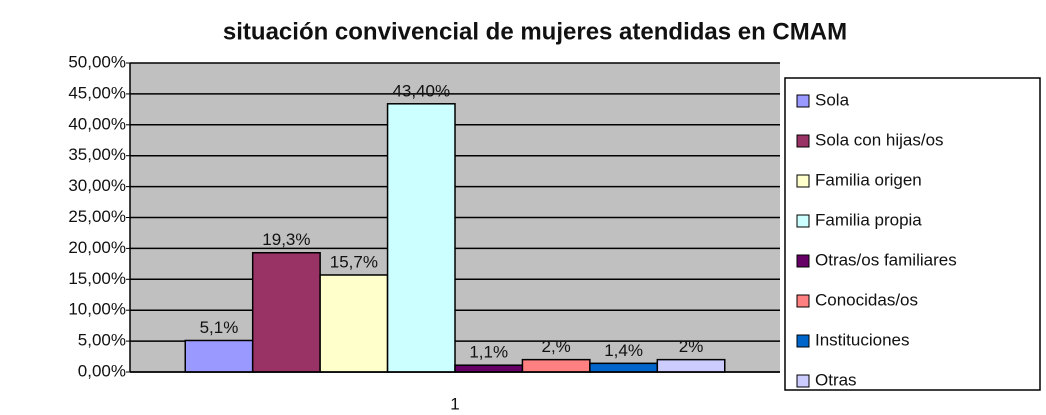  Describe the element at coordinates (879, 139) in the screenshot. I see `legend-label: Sola con hijas/os` at that location.